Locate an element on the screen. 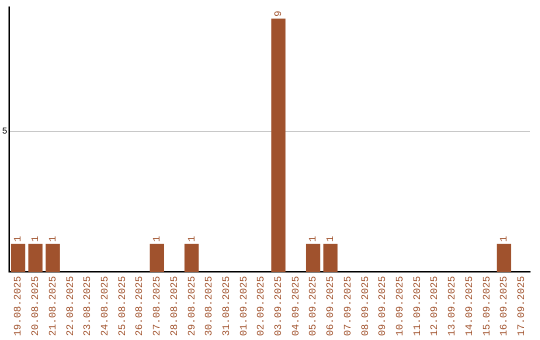  x-tick-label: 28.08.2025 is located at coordinates (175, 306).